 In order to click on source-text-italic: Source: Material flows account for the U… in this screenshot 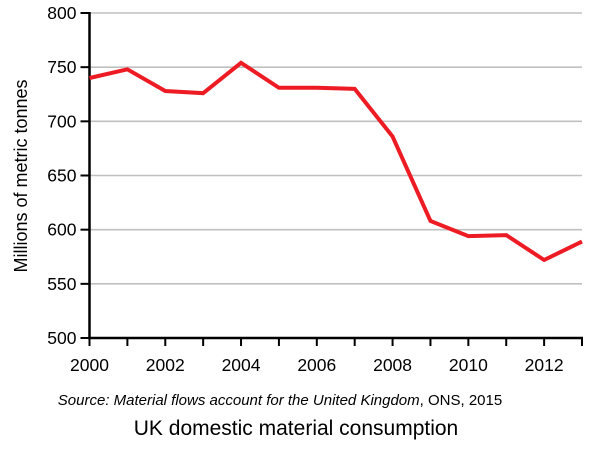, I will do `click(238, 400)`.